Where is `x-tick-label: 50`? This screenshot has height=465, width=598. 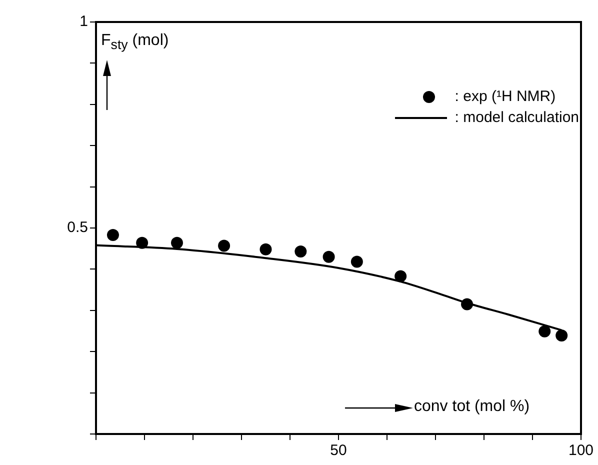
x-tick-label: 50 is located at coordinates (338, 451).